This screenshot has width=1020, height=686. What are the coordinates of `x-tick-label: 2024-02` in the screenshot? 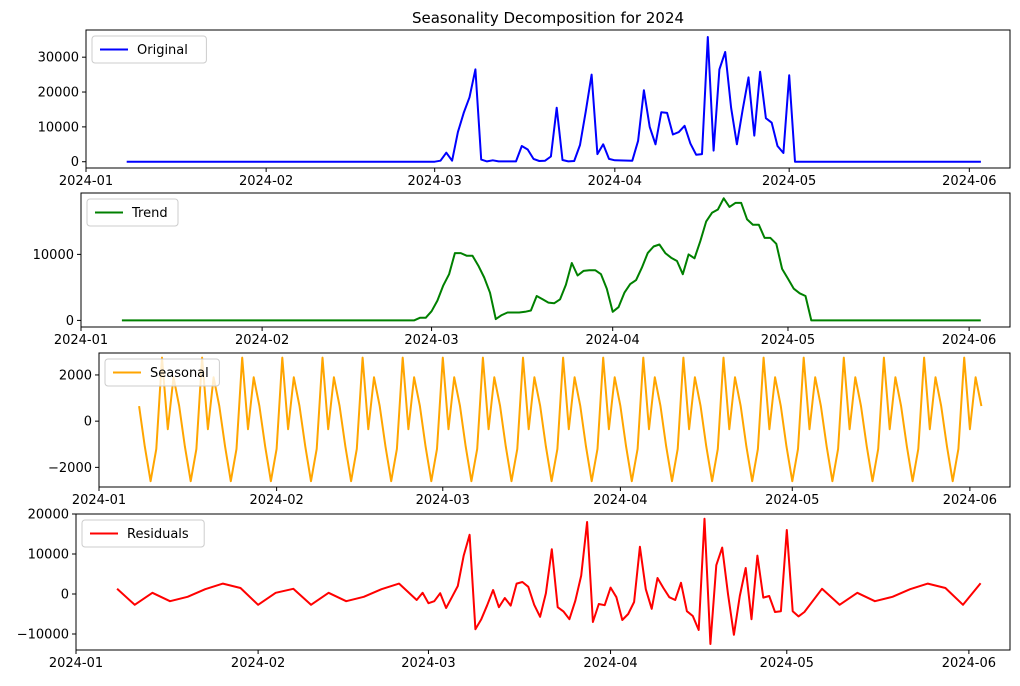 It's located at (262, 340).